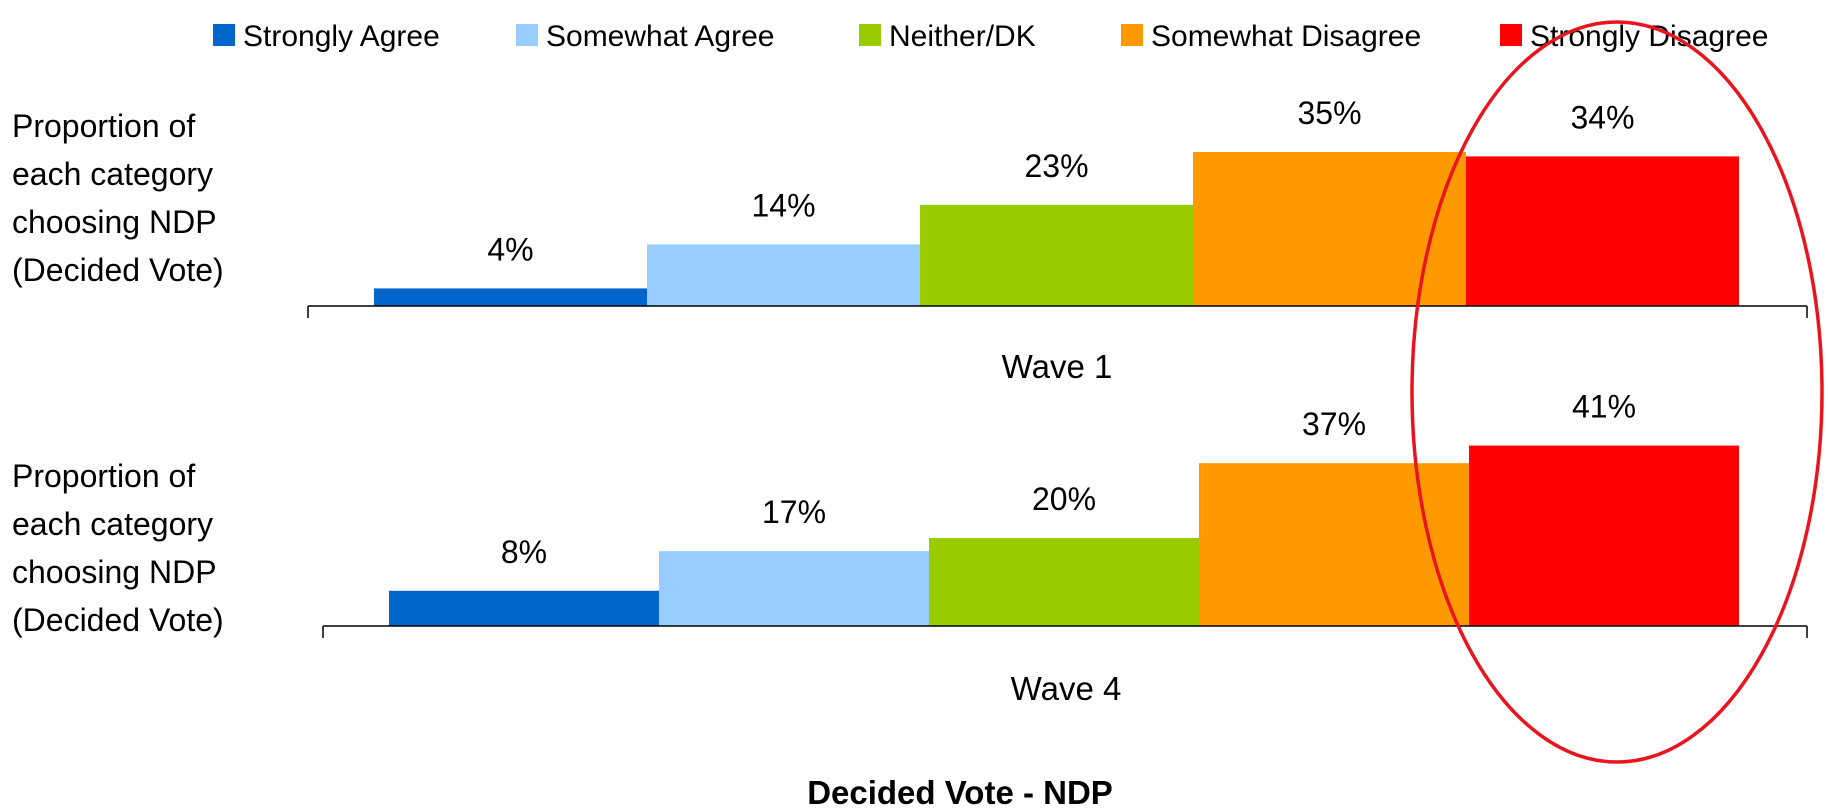  Describe the element at coordinates (1602, 117) in the screenshot. I see `data-label-wave-1-strongly-disagree: 34%` at that location.